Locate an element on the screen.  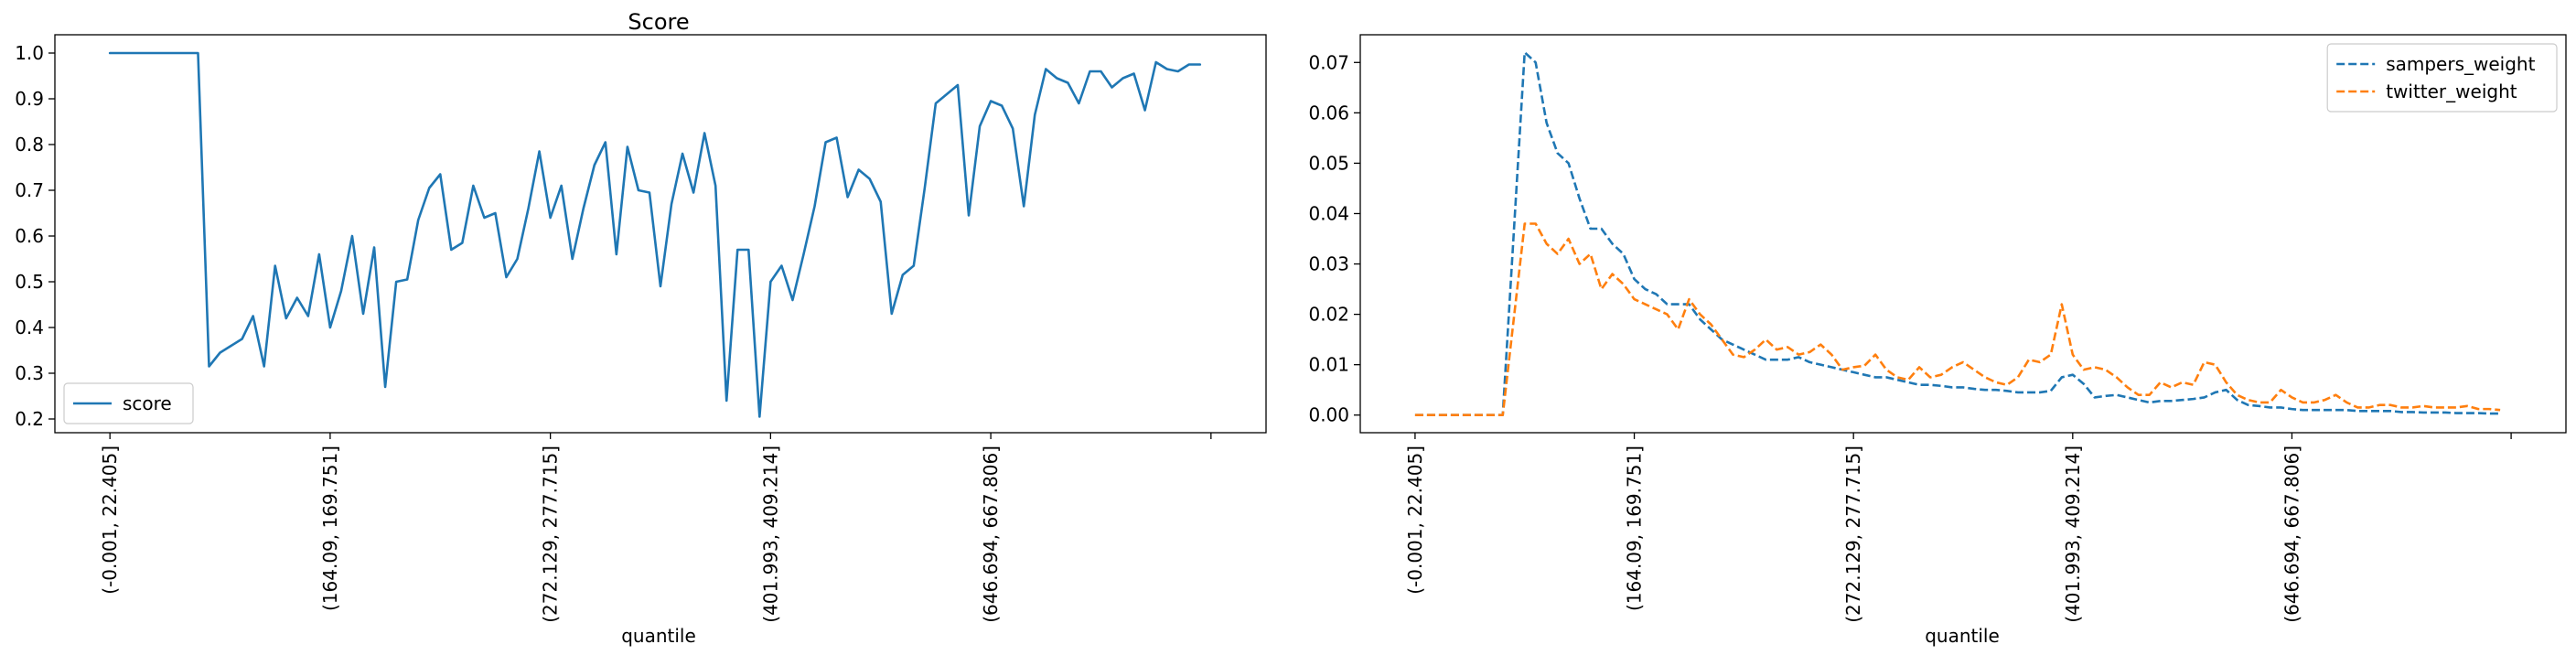
y-tick-label: 0.05 is located at coordinates (1328, 163).